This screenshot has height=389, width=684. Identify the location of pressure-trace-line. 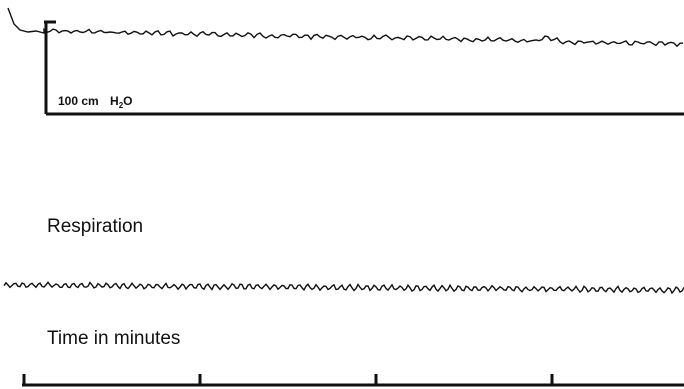
(345, 27).